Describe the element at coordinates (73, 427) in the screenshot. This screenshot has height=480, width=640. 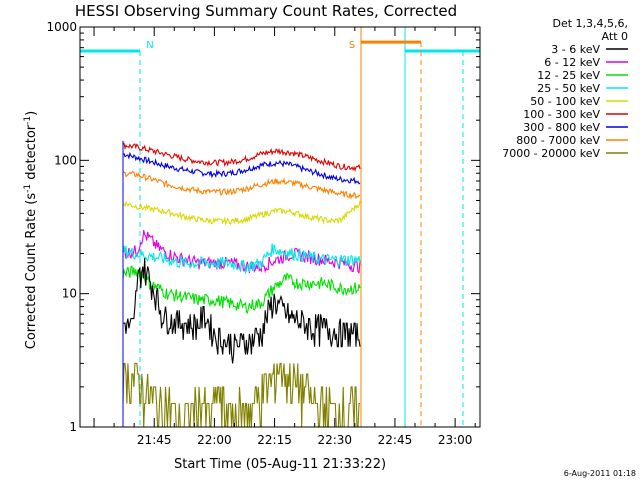
I see `y-tick-label: 1` at that location.